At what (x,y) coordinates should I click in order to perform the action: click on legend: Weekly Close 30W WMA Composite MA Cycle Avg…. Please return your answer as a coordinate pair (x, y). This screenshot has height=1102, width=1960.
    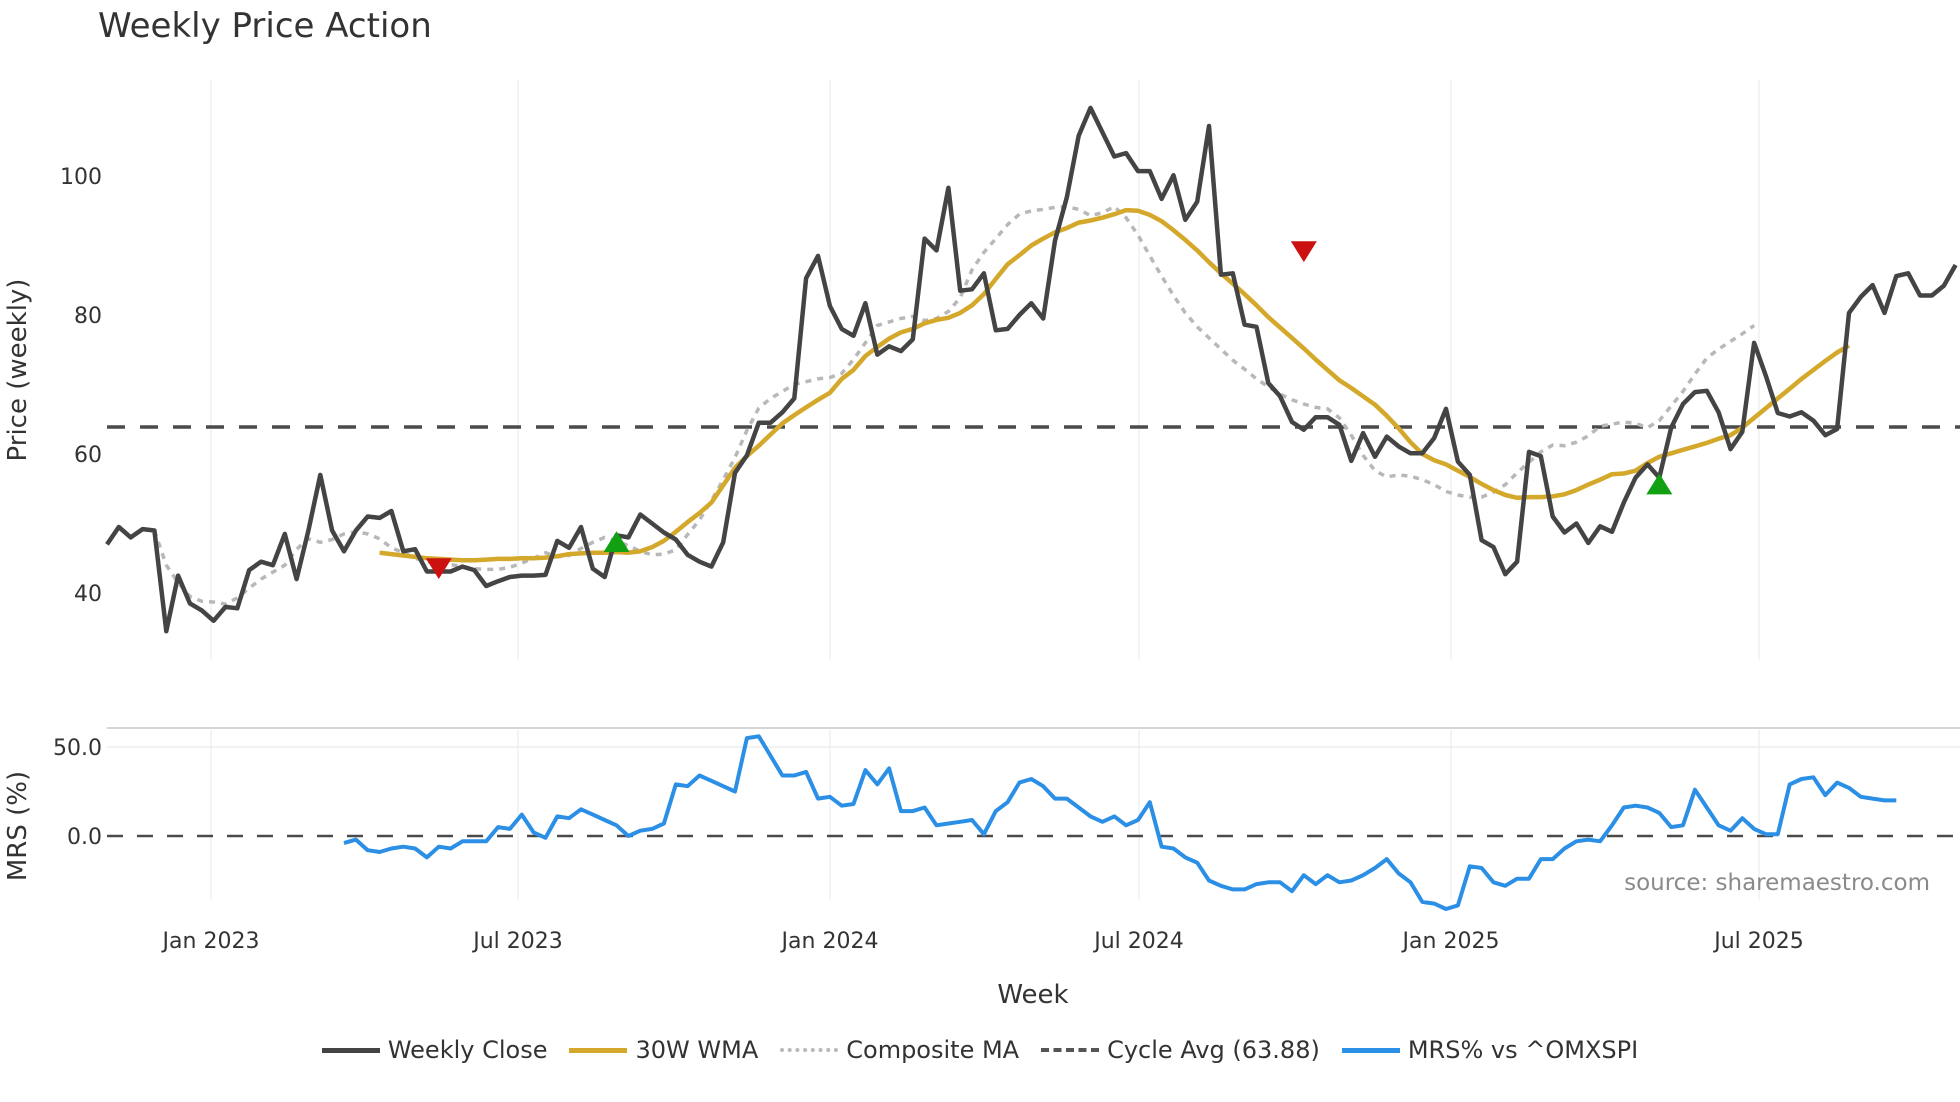
    Looking at the image, I should click on (980, 1050).